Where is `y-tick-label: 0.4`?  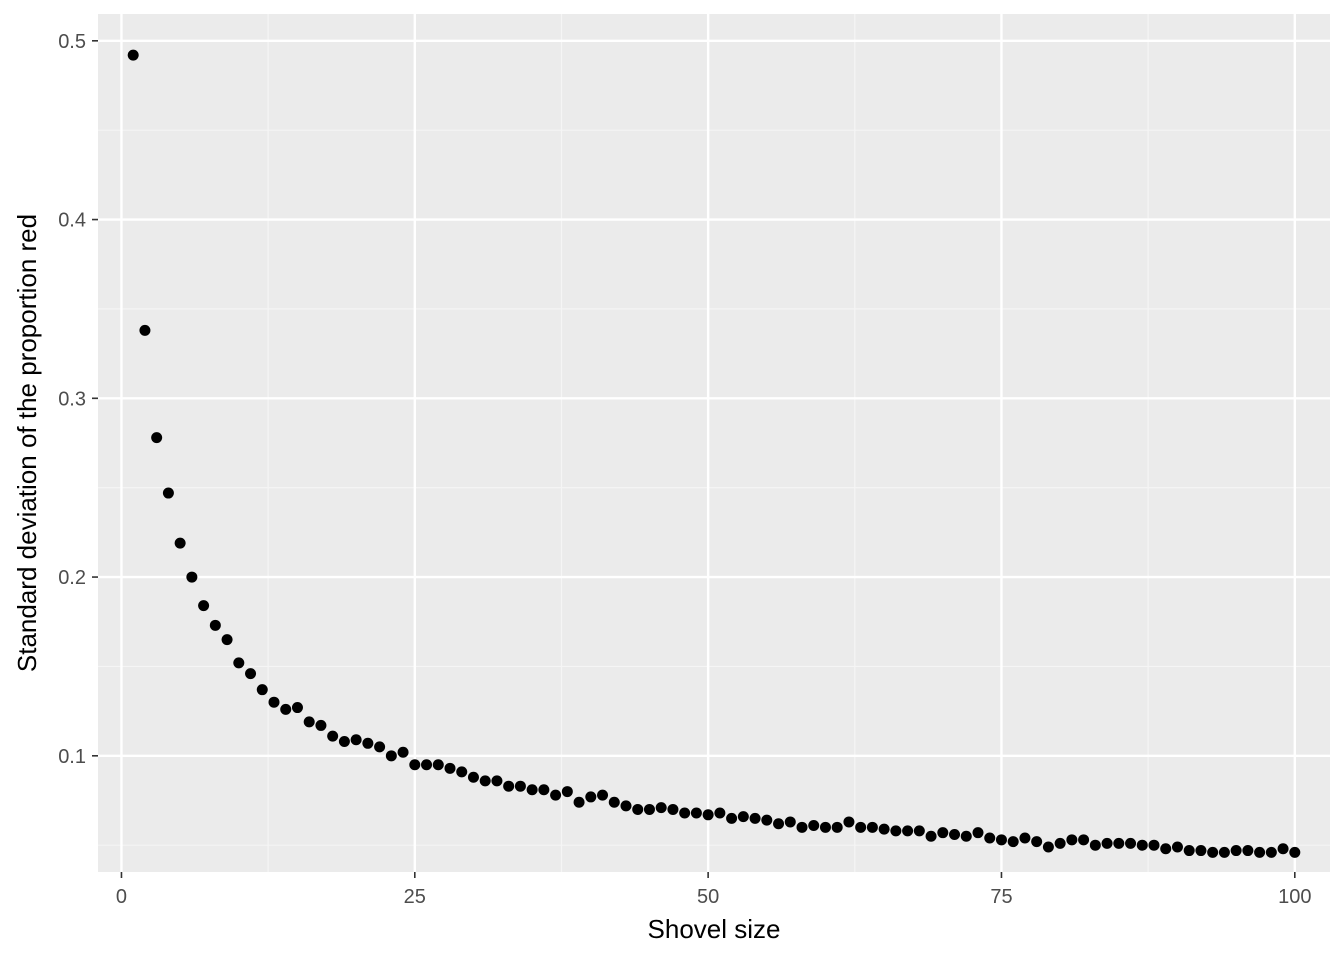 y-tick-label: 0.4 is located at coordinates (72, 221).